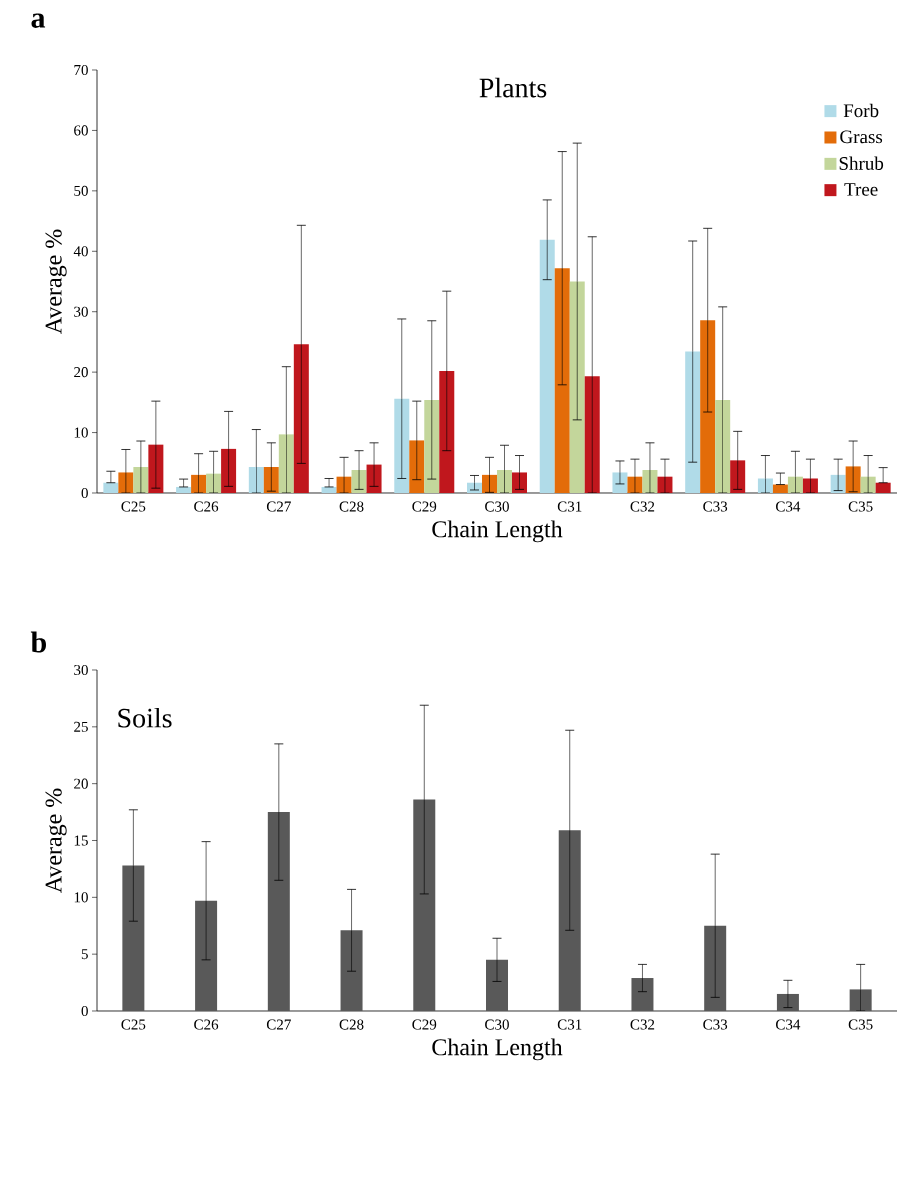 This screenshot has width=904, height=1185. Describe the element at coordinates (38, 20) in the screenshot. I see `text: a` at that location.